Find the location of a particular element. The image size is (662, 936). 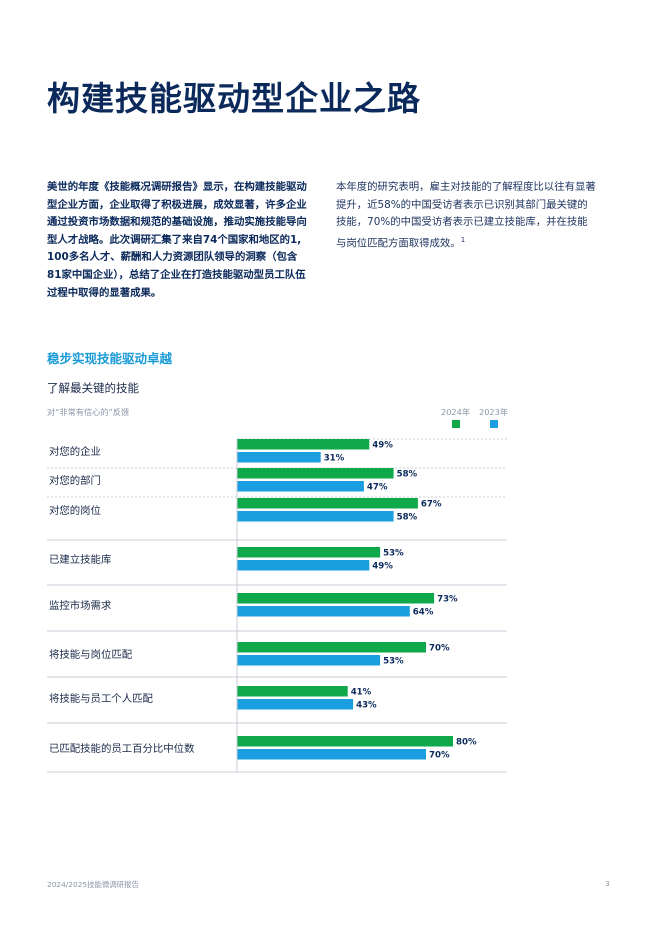

data-label-2023: 70% is located at coordinates (439, 756).